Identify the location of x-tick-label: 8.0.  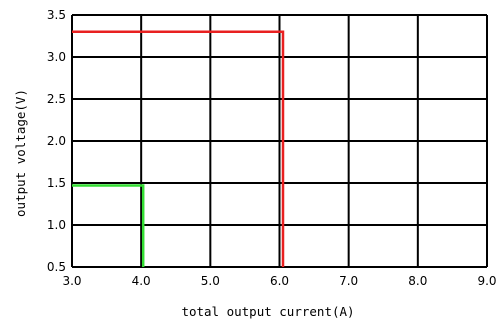
(417, 281).